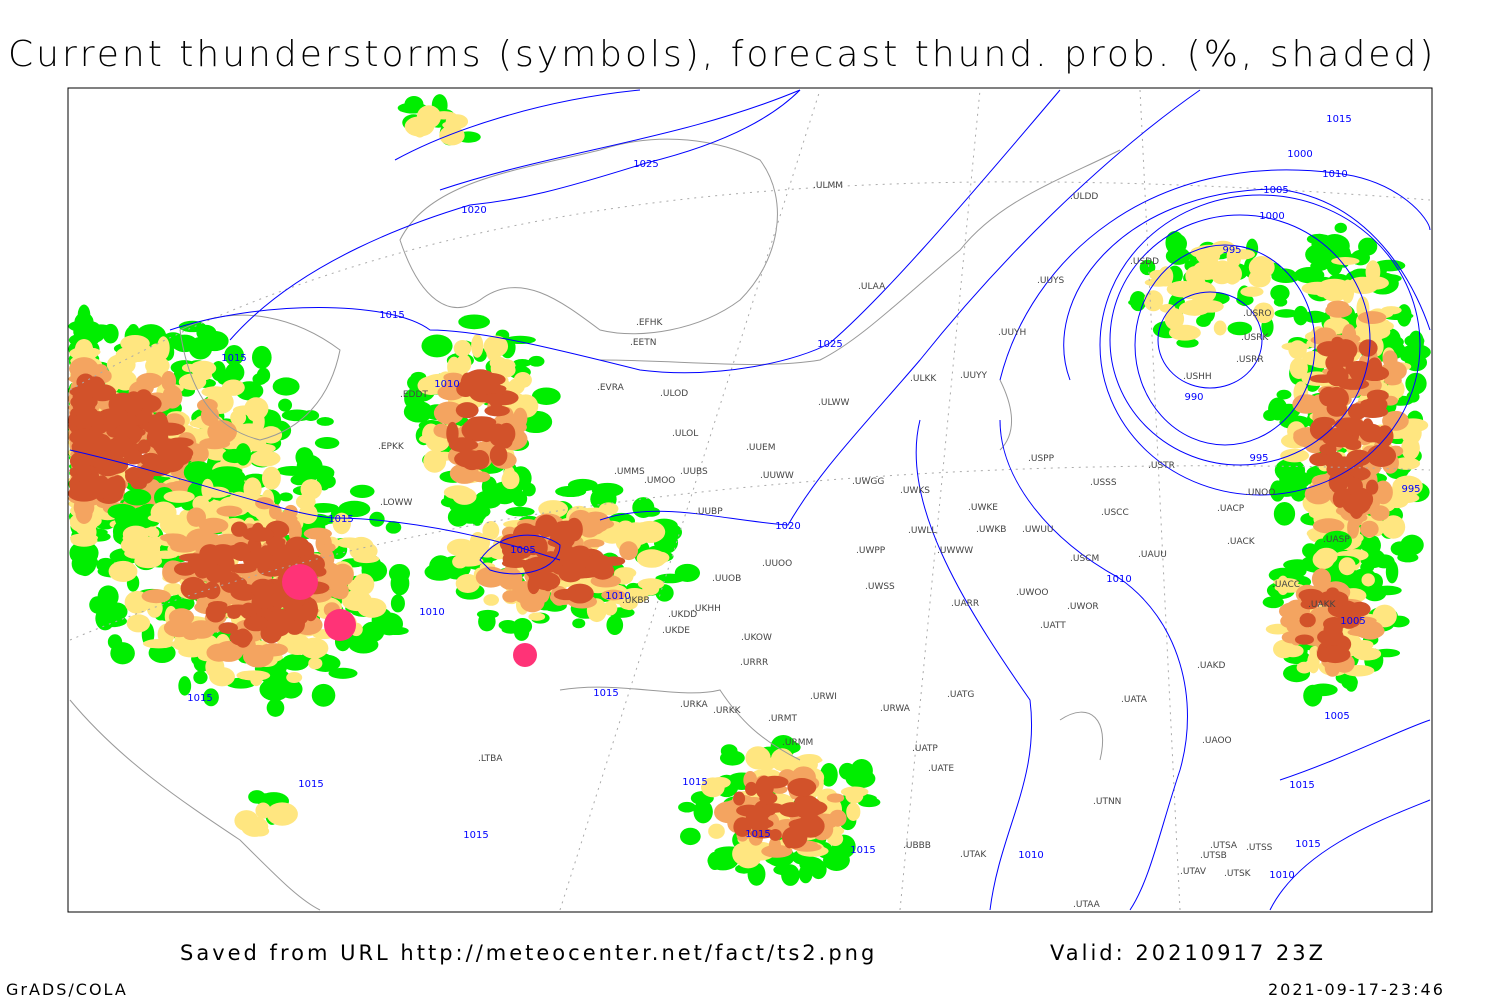 This screenshot has width=1500, height=1000. I want to click on isobar-label: 990, so click(1193, 397).